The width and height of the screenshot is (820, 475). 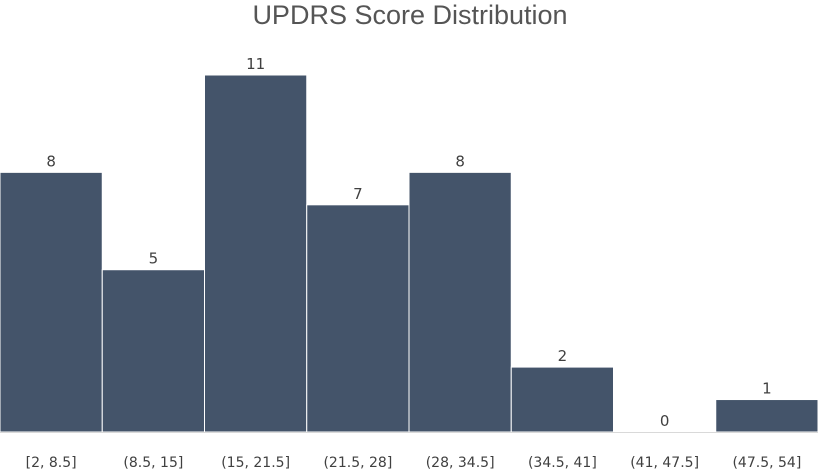 What do you see at coordinates (255, 463) in the screenshot?
I see `x-tick-label: (15, 21.5]` at bounding box center [255, 463].